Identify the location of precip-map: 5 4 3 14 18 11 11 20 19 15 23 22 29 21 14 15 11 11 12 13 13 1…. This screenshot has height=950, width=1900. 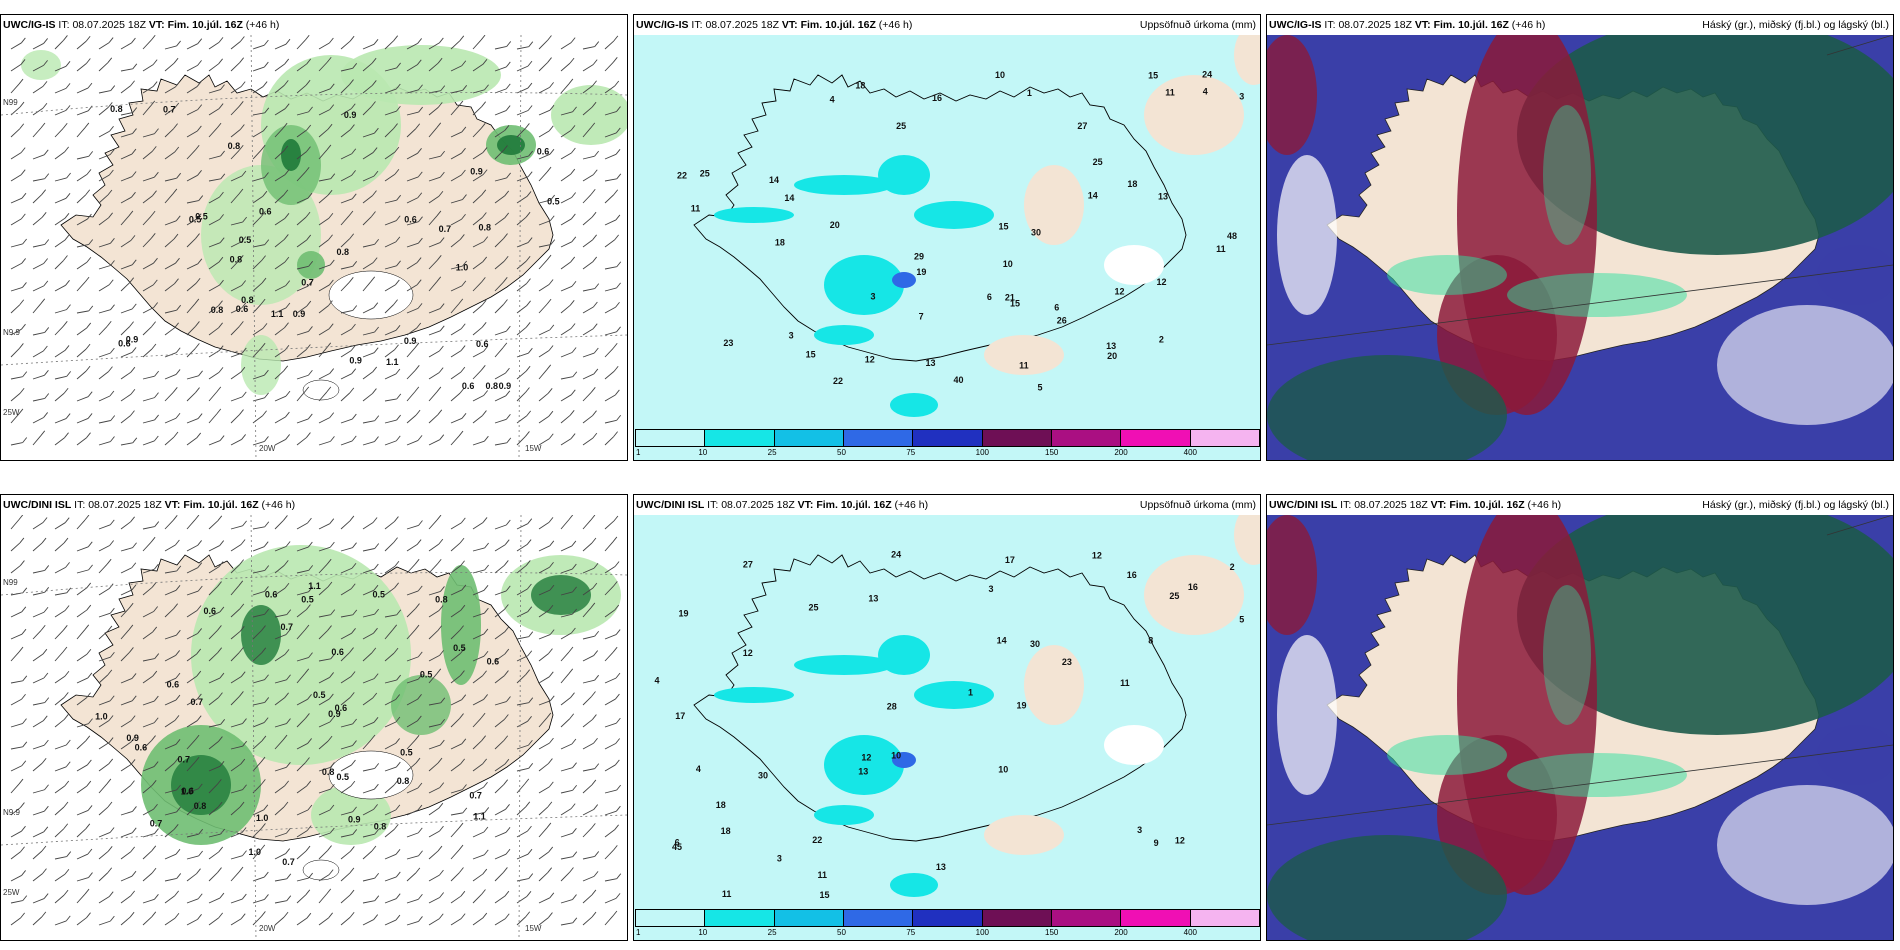
(947, 247).